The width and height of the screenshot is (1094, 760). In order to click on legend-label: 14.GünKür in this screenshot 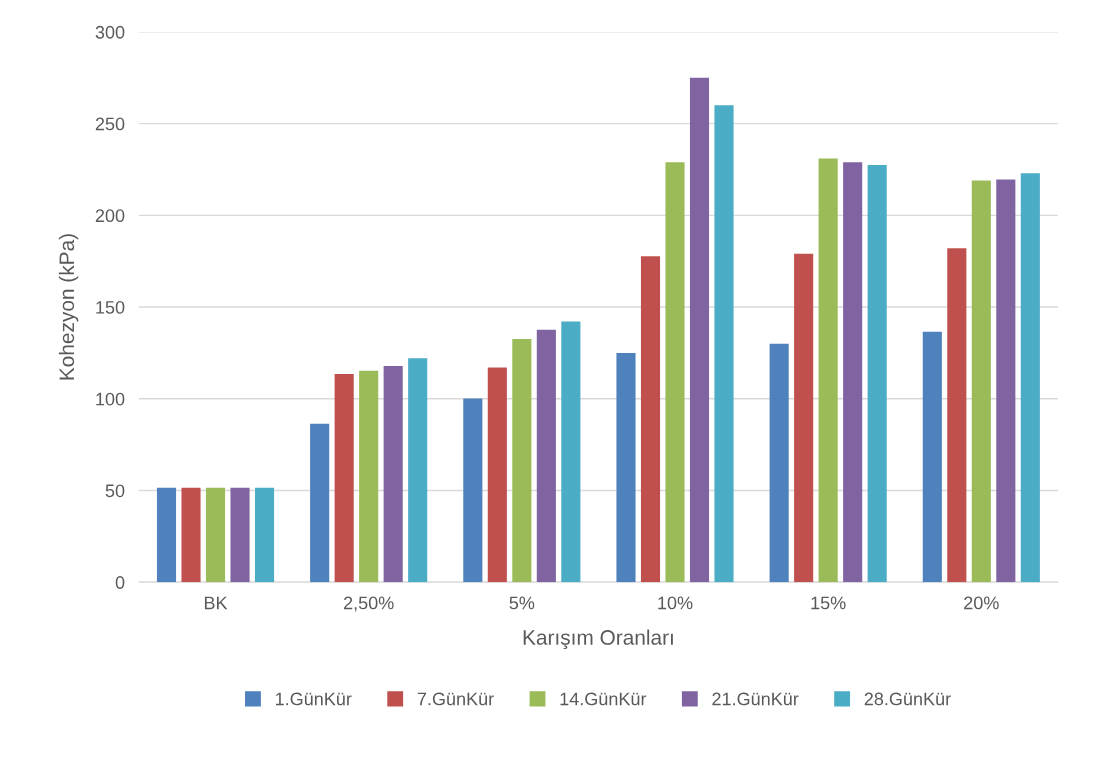, I will do `click(603, 699)`.